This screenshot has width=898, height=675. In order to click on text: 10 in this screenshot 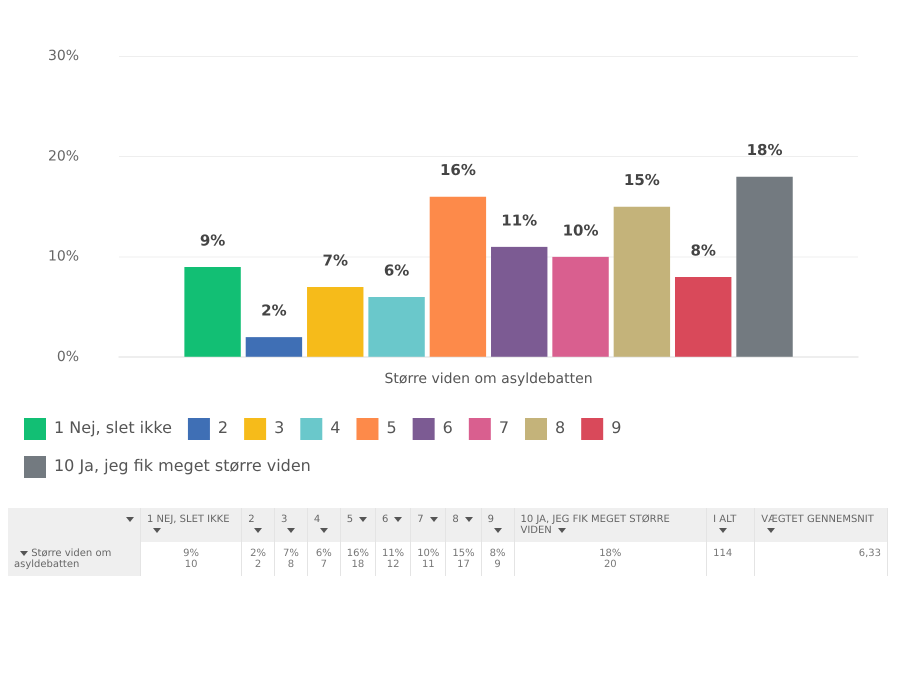, I will do `click(191, 564)`.